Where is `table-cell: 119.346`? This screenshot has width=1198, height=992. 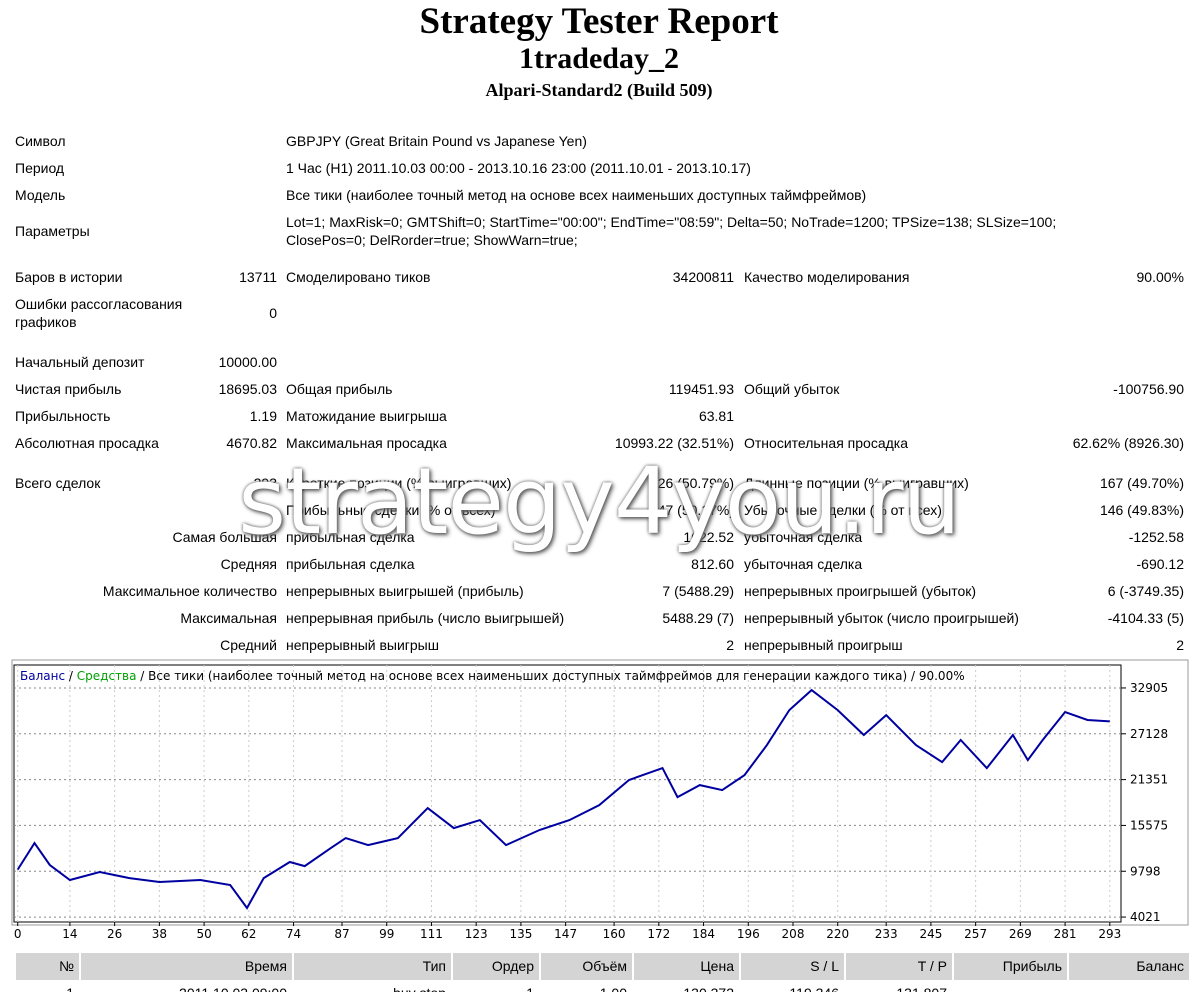
table-cell: 119.346 is located at coordinates (589, 988).